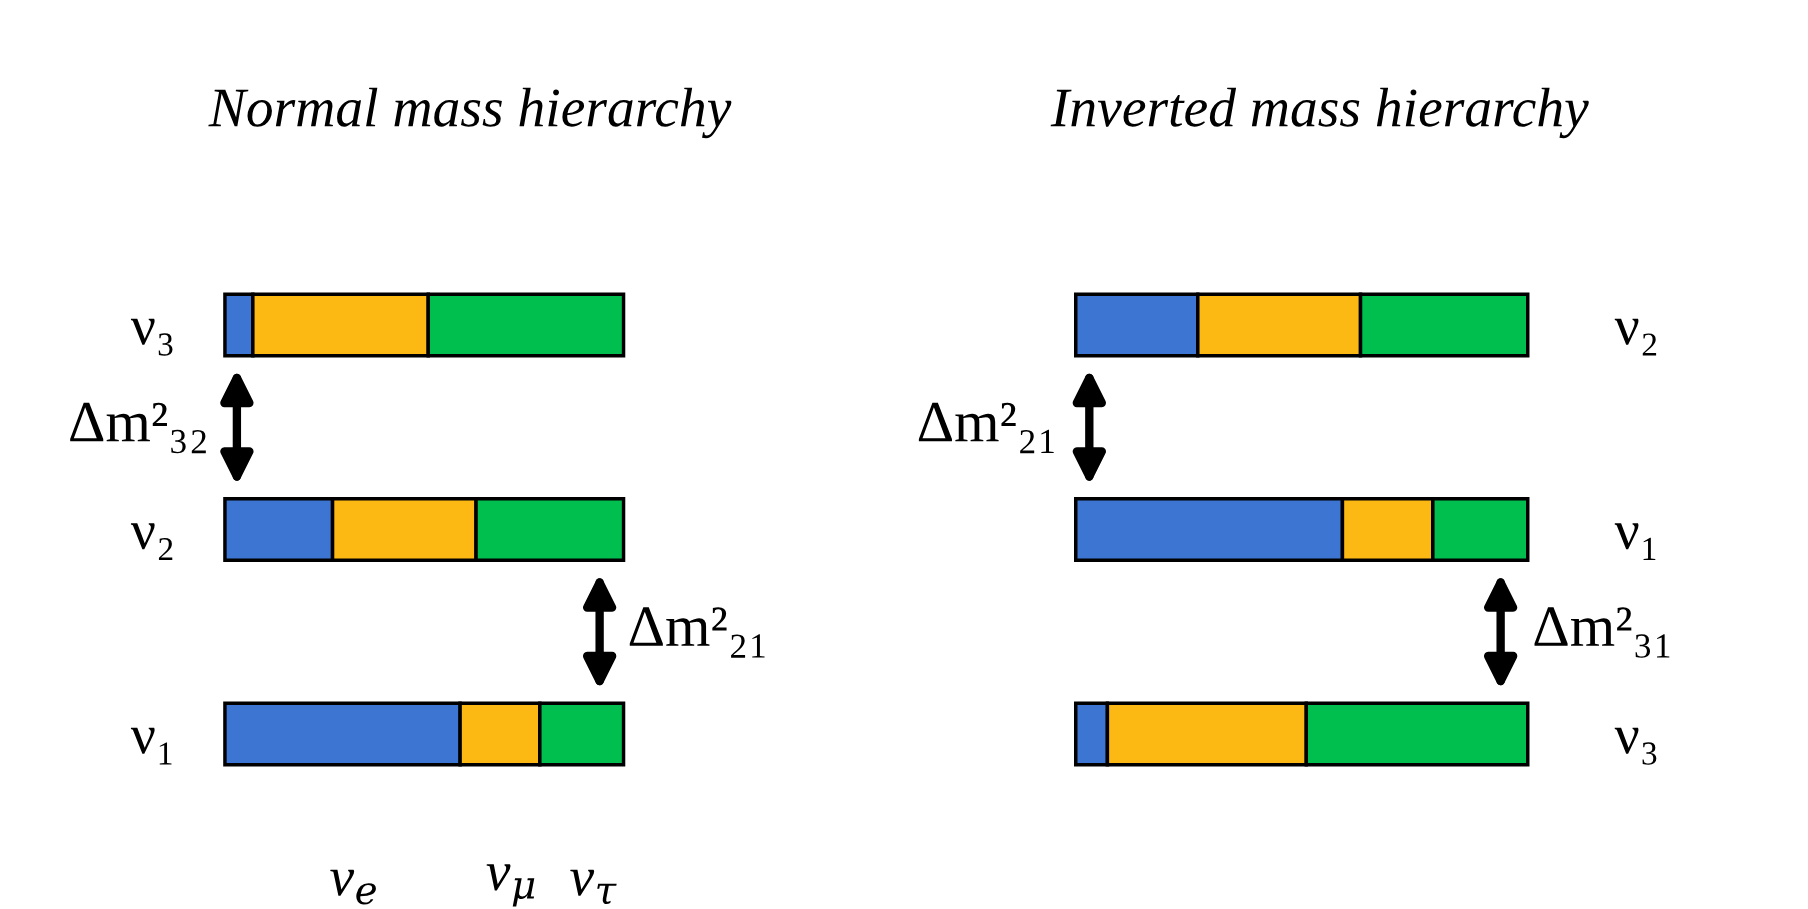 This screenshot has height=909, width=1808. What do you see at coordinates (138, 428) in the screenshot?
I see `text: Δm²₃₂` at bounding box center [138, 428].